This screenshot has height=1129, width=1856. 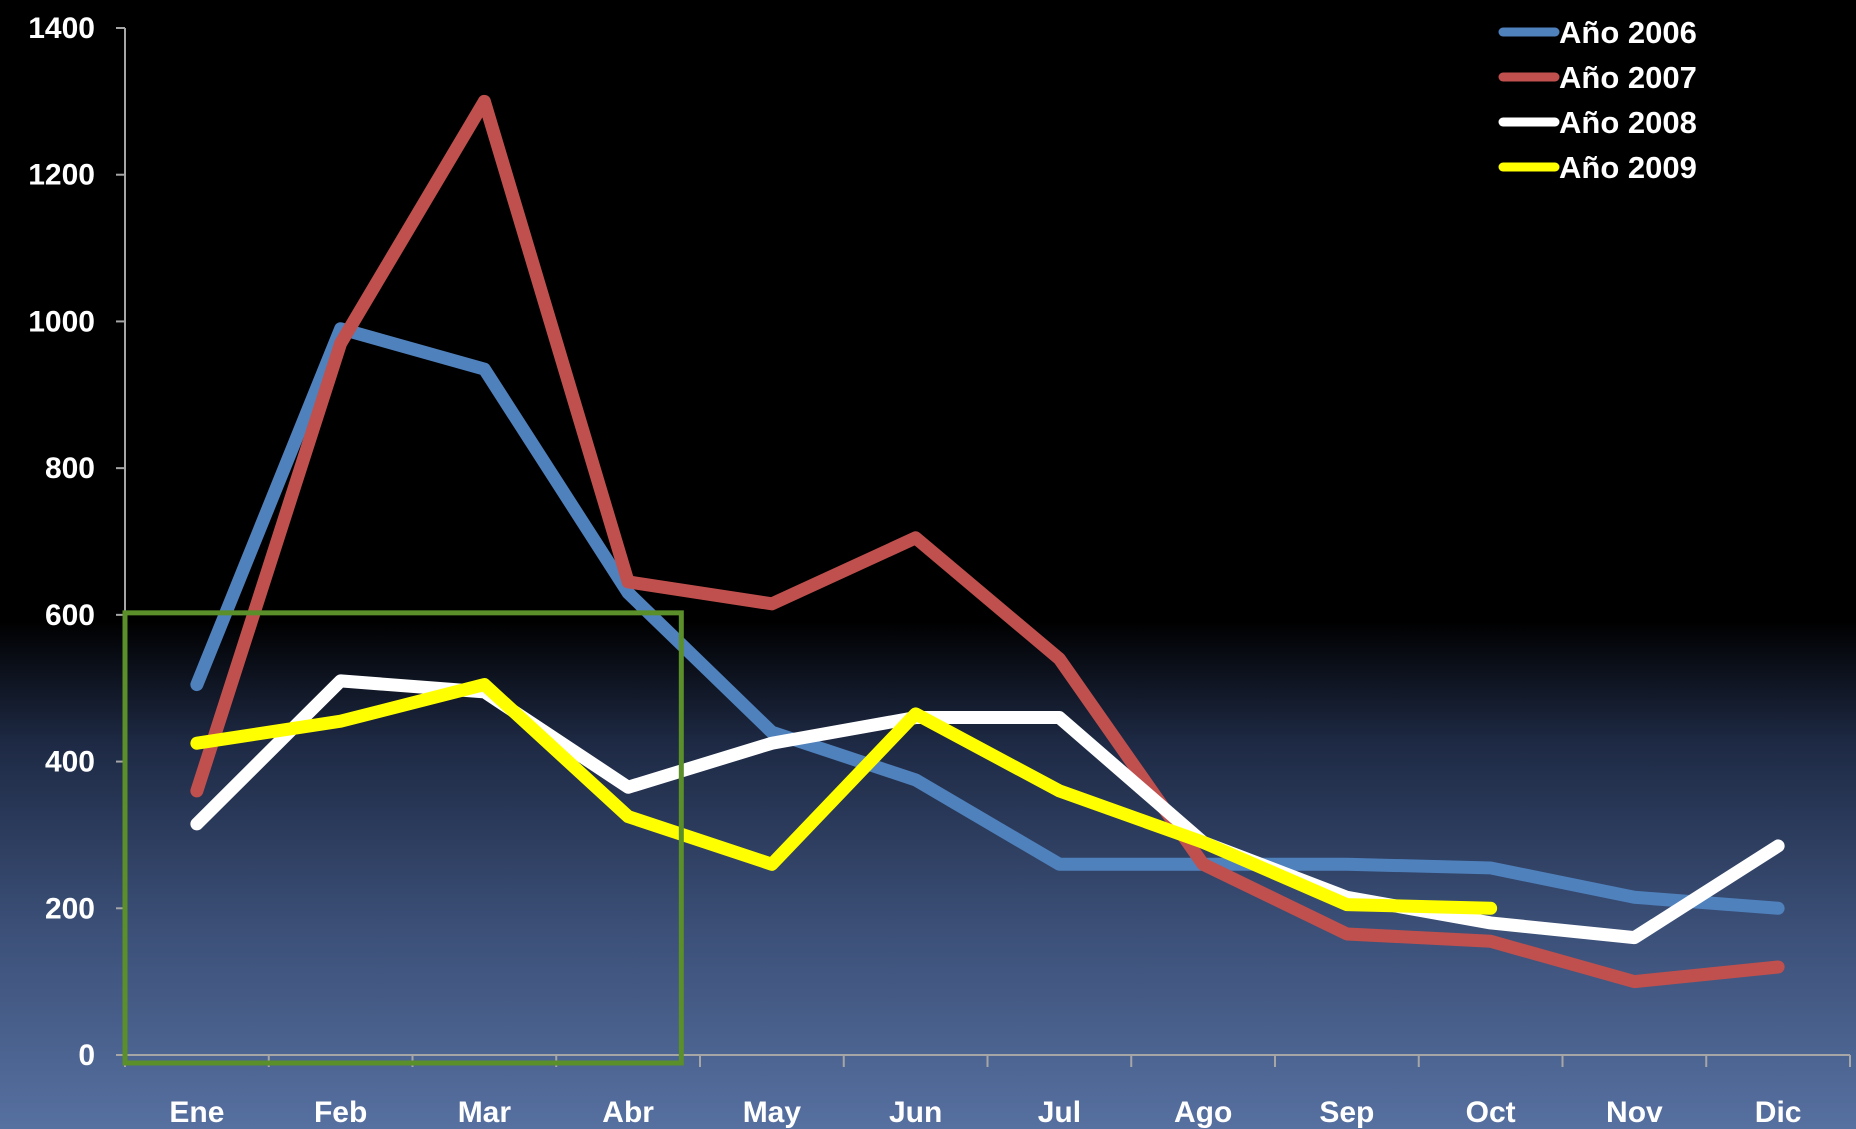 I want to click on highlight-layer, so click(x=403, y=838).